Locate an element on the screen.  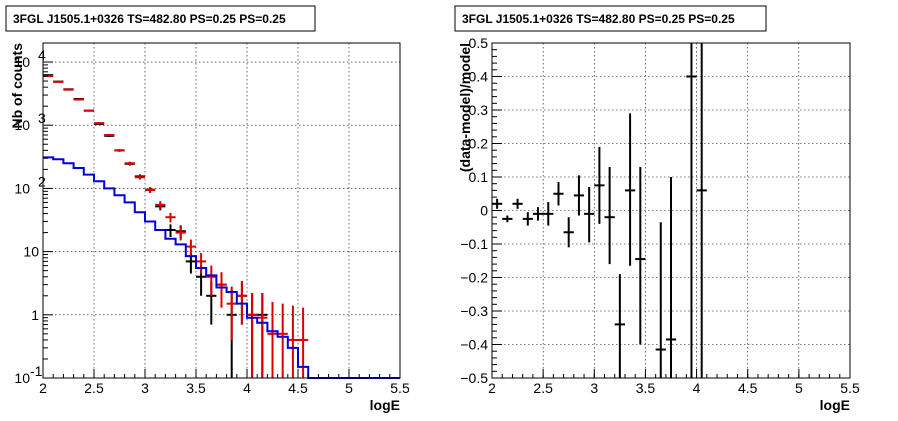
left-x-axis-label: logE is located at coordinates (385, 405).